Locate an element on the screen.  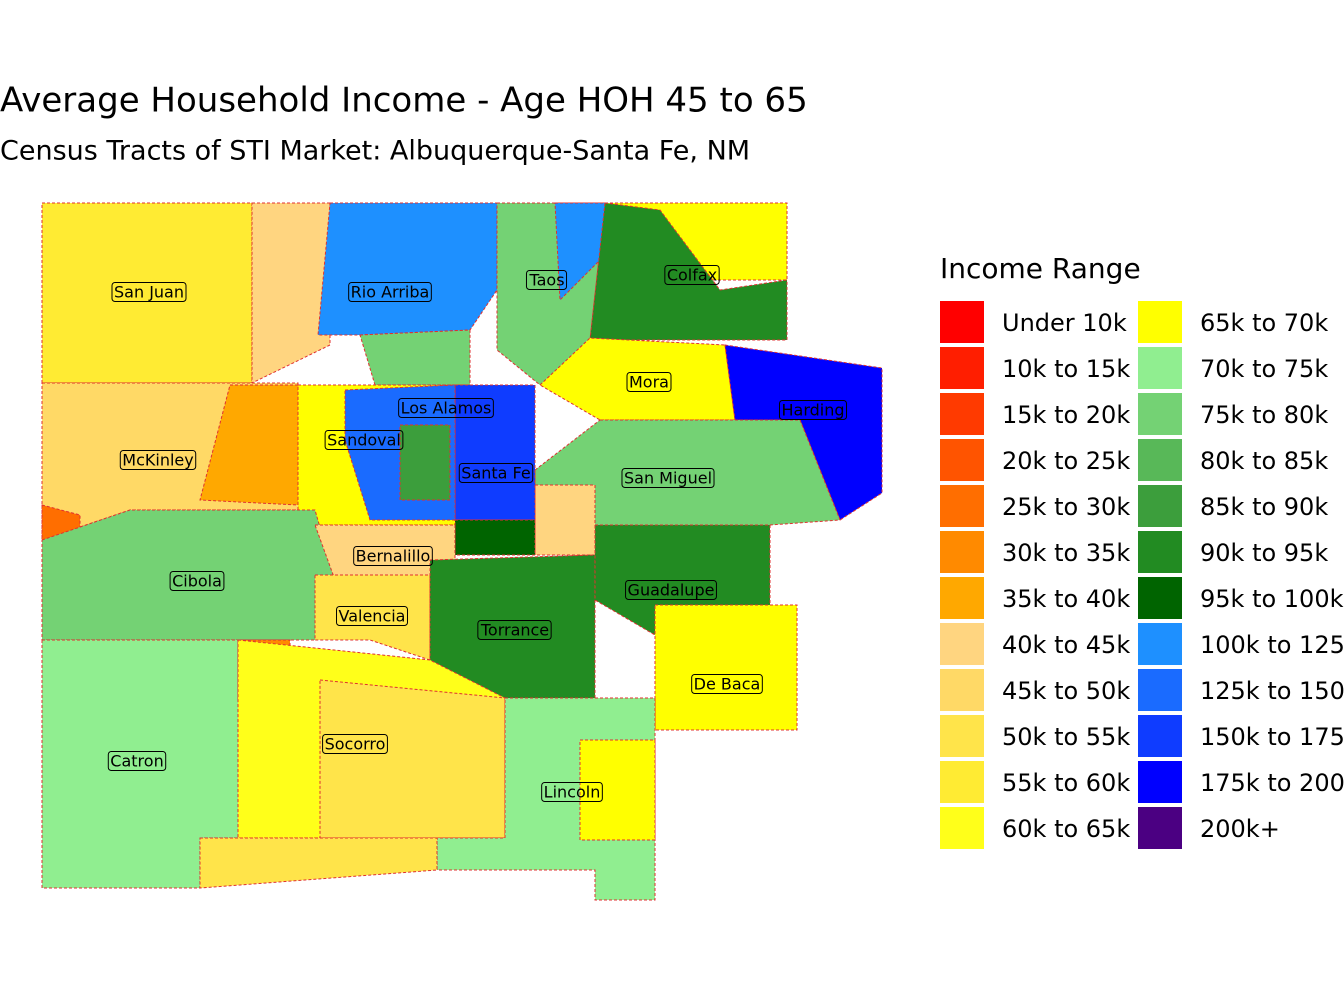
county-label-group: Bernalillo is located at coordinates (393, 556).